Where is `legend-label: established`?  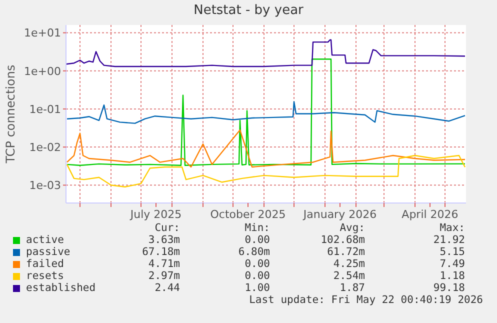 legend-label: established is located at coordinates (61, 288).